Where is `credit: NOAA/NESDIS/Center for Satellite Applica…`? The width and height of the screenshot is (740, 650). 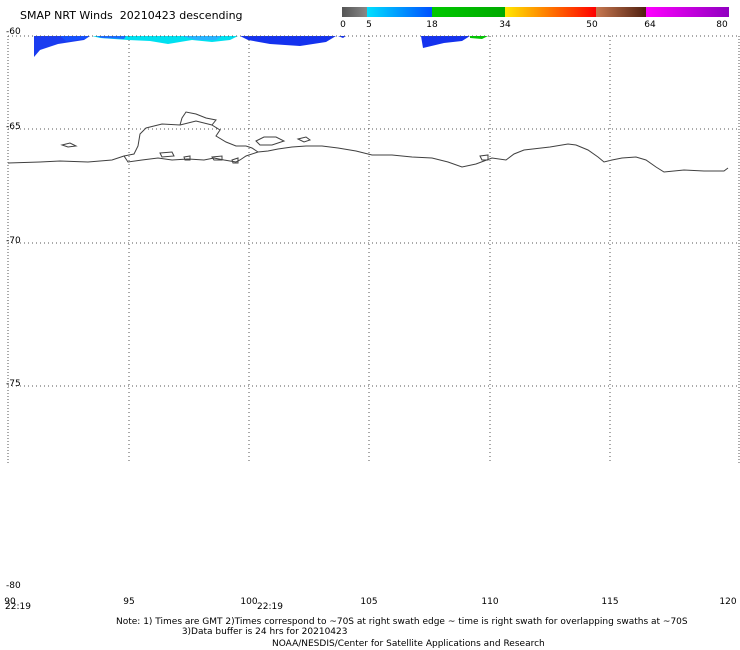
credit: NOAA/NESDIS/Center for Satellite Applica… is located at coordinates (408, 644).